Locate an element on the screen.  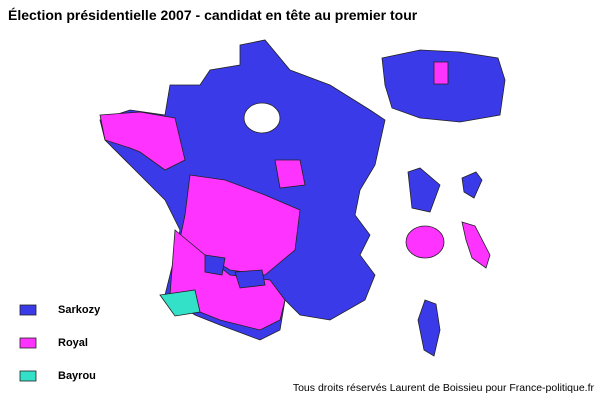
guadeloupe is located at coordinates (472, 185).